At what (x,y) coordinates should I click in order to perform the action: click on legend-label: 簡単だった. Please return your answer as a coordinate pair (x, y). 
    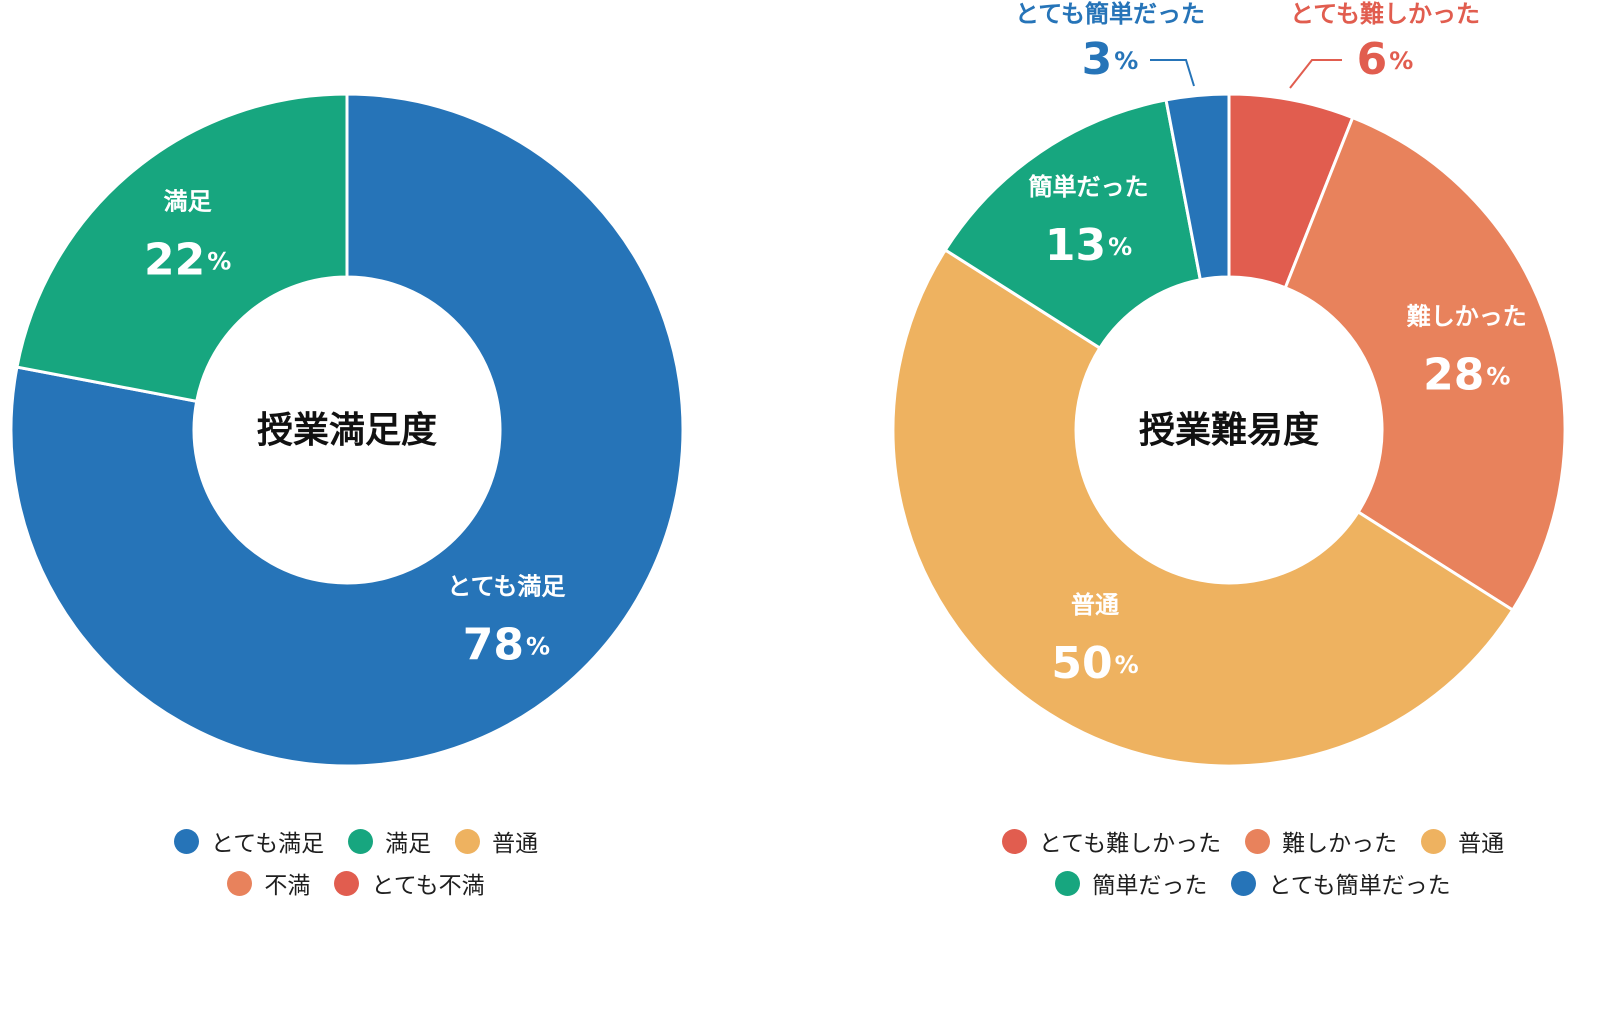
    Looking at the image, I should click on (1150, 886).